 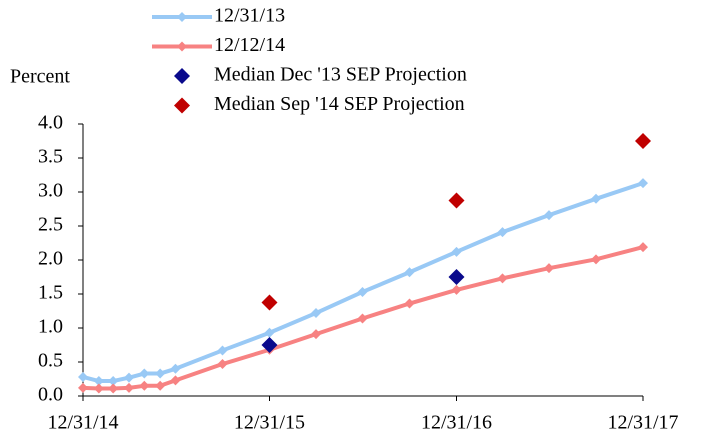 I want to click on x-tick-label: 12/31/15, so click(x=269, y=423).